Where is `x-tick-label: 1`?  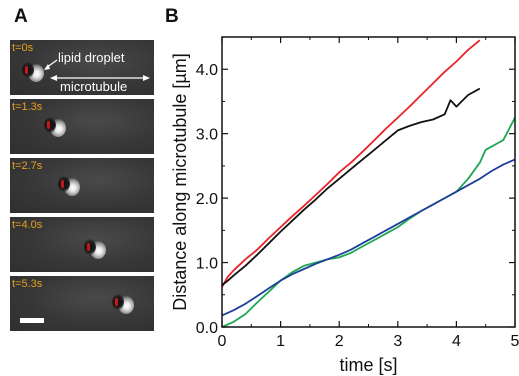
x-tick-label: 1 is located at coordinates (280, 341).